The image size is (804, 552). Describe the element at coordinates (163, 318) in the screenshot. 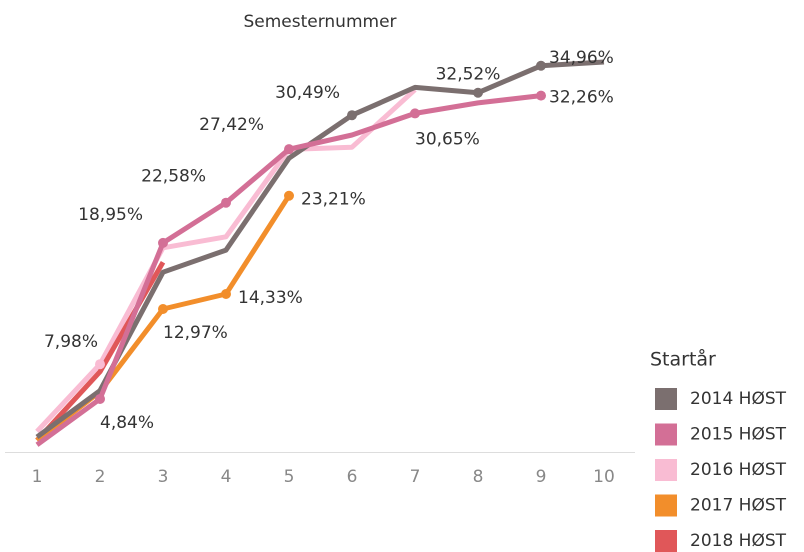

I see `line-series` at that location.